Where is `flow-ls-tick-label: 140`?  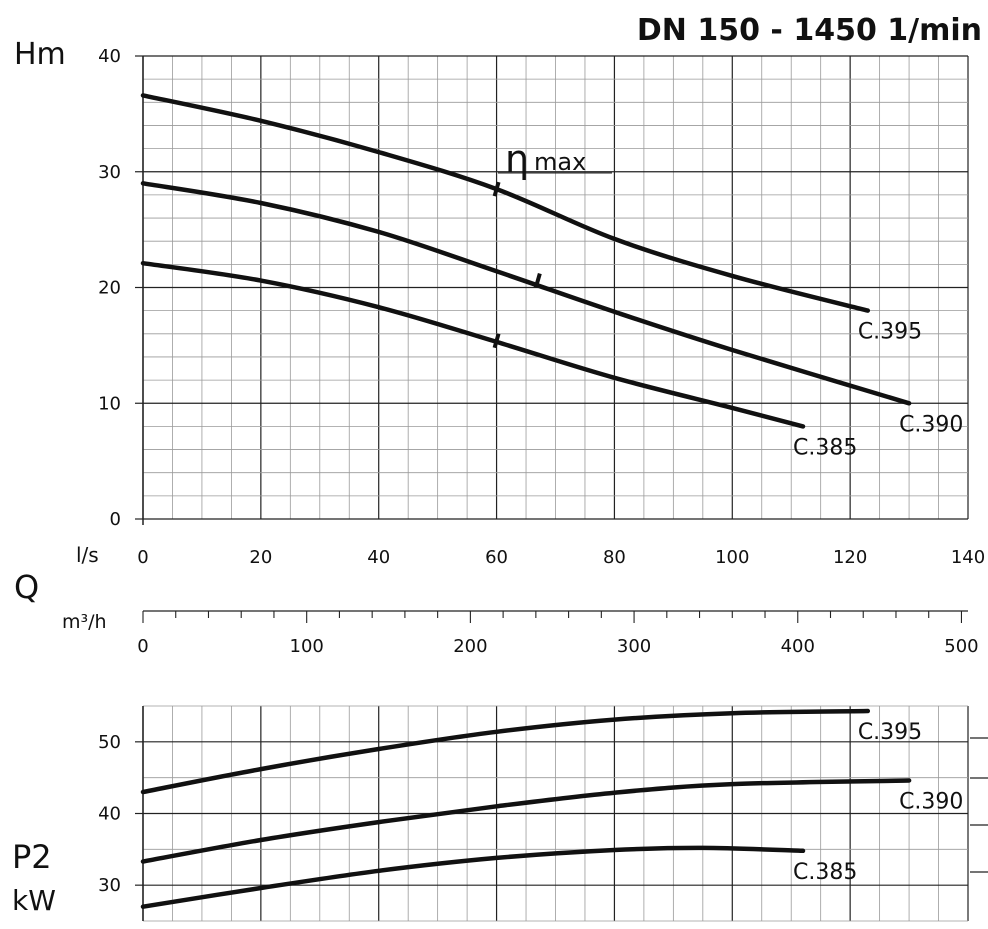
flow-ls-tick-label: 140 is located at coordinates (968, 557).